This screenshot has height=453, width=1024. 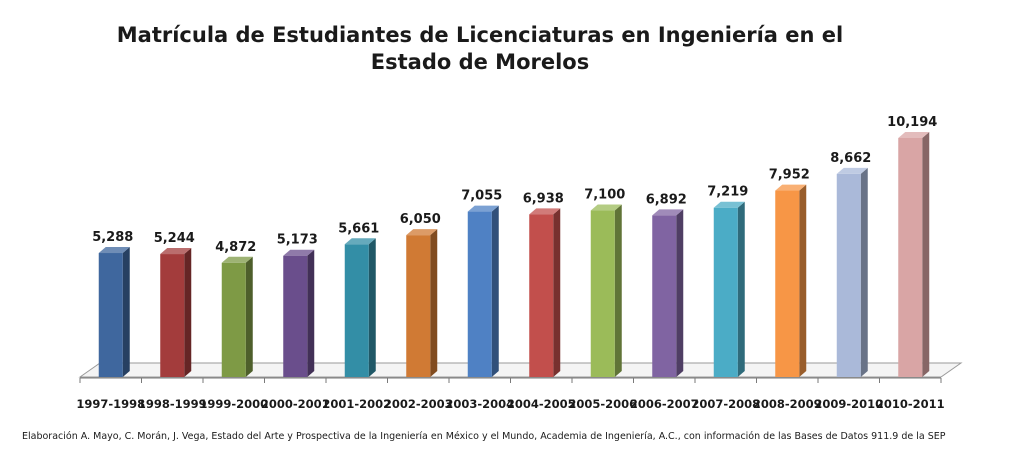 What do you see at coordinates (172, 404) in the screenshot?
I see `x-tick-label: 1998-1999` at bounding box center [172, 404].